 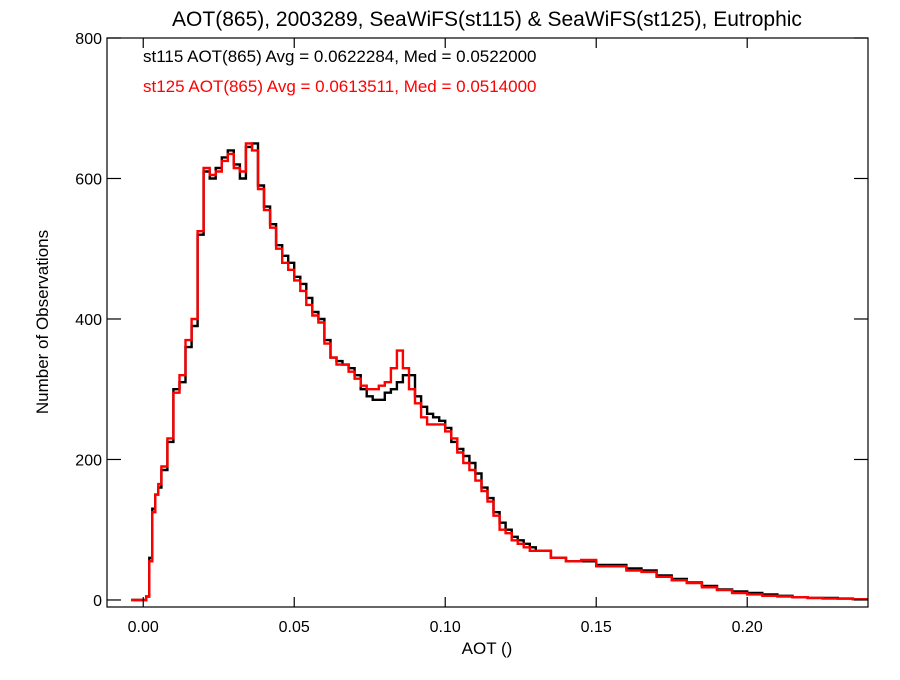 What do you see at coordinates (487, 648) in the screenshot?
I see `x-axis-label: AOT ()` at bounding box center [487, 648].